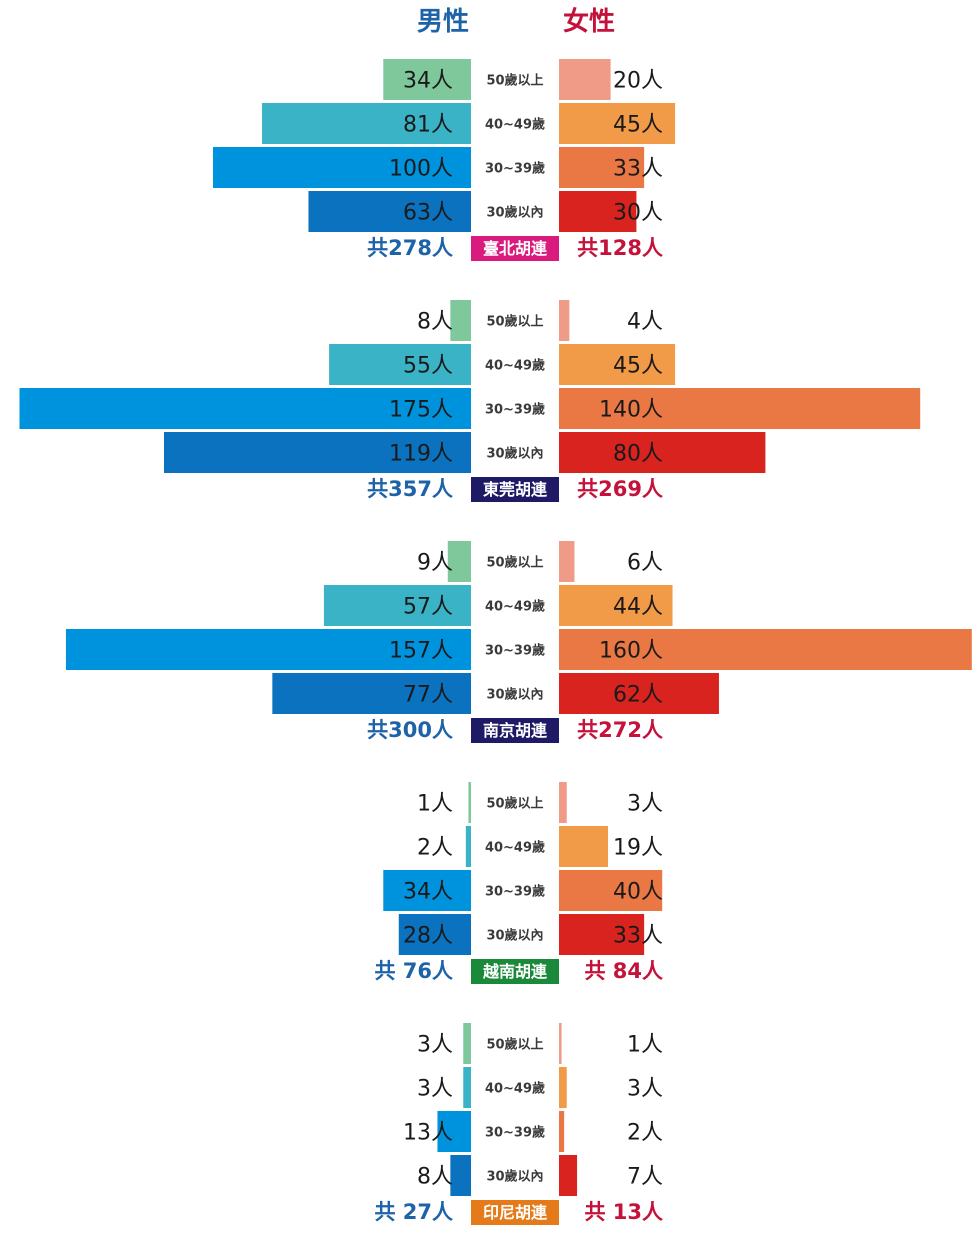 This screenshot has width=979, height=1233. Describe the element at coordinates (620, 489) in the screenshot. I see `female-total-label: 共269人` at that location.